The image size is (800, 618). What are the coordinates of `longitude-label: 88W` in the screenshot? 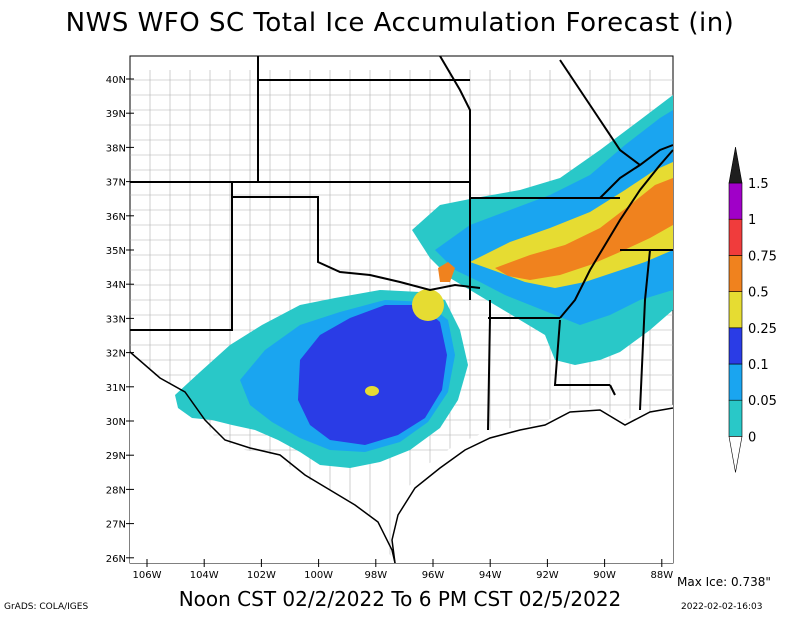 It's located at (661, 575).